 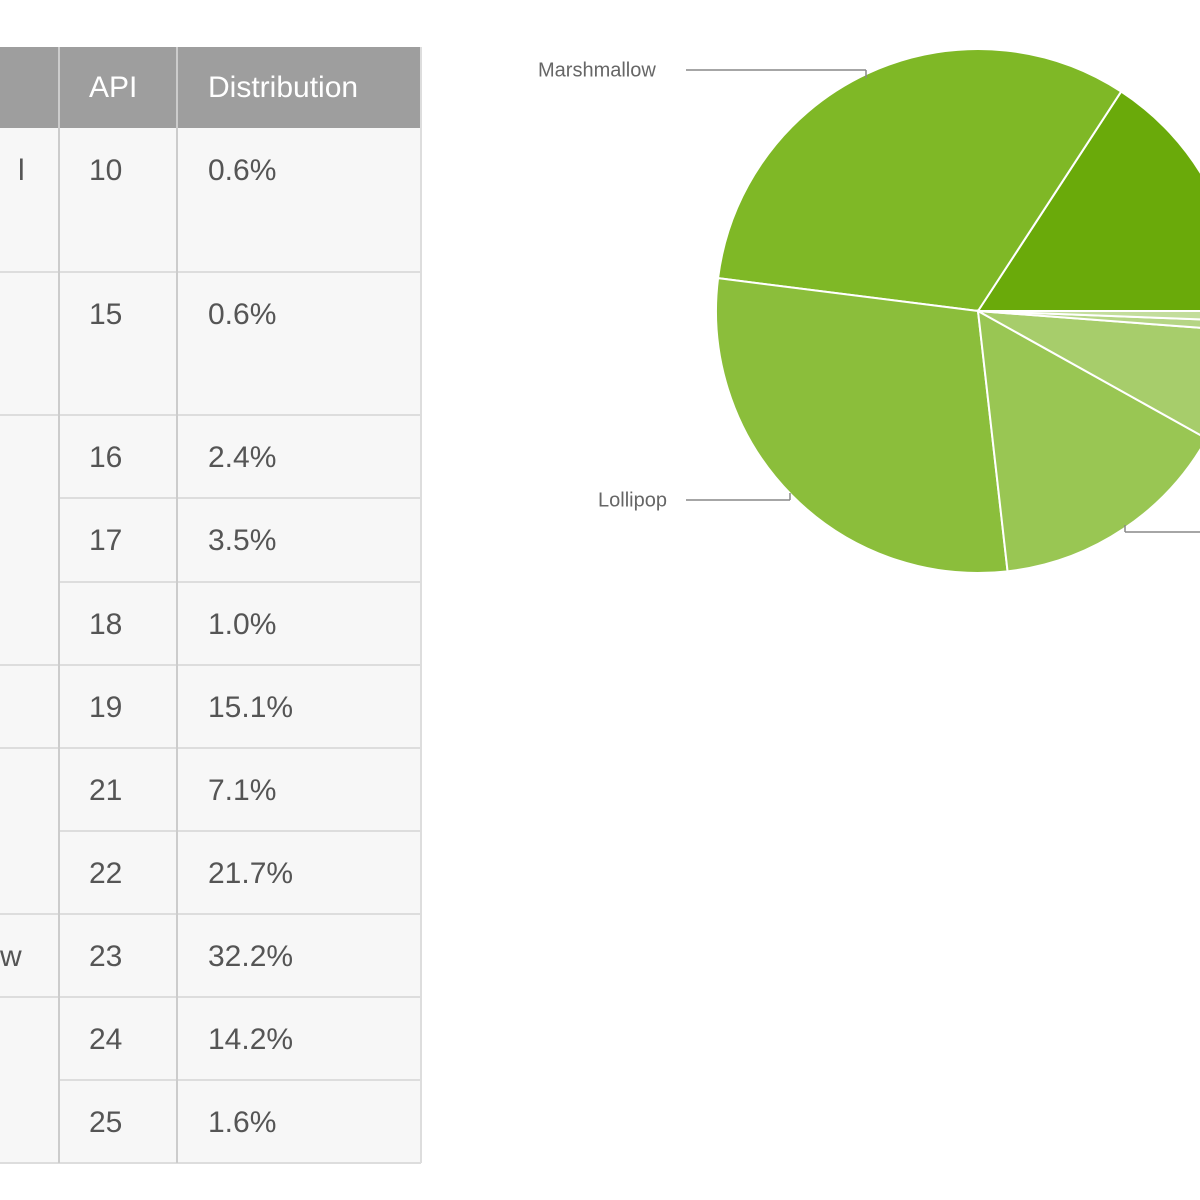 I want to click on table-cell: 1.6%, so click(x=242, y=1122).